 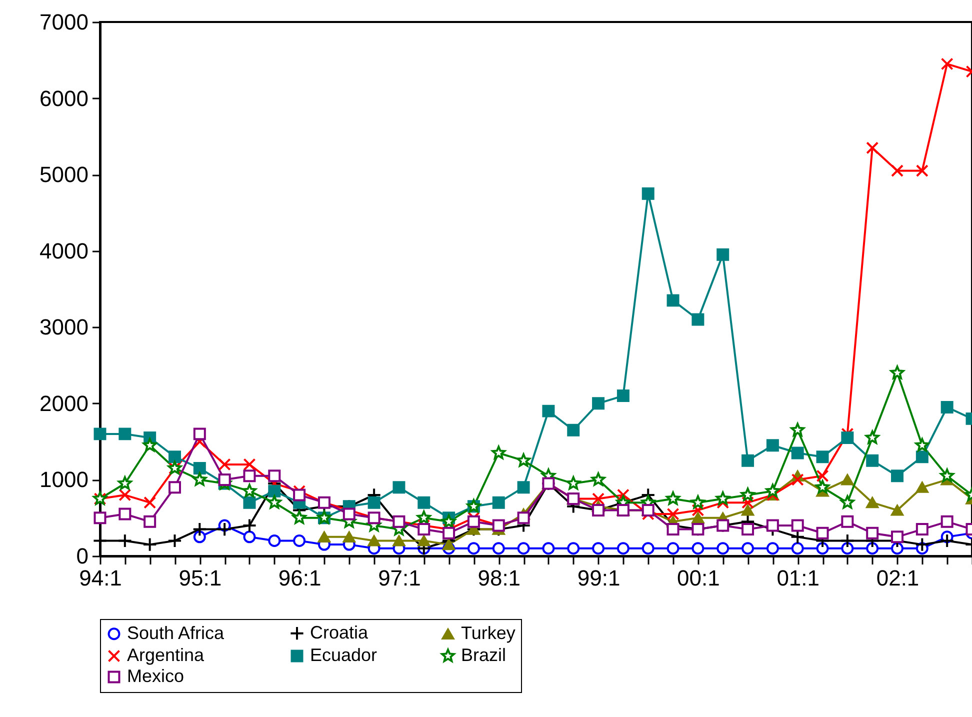 I want to click on x-tick-label: 99:1, so click(x=598, y=578).